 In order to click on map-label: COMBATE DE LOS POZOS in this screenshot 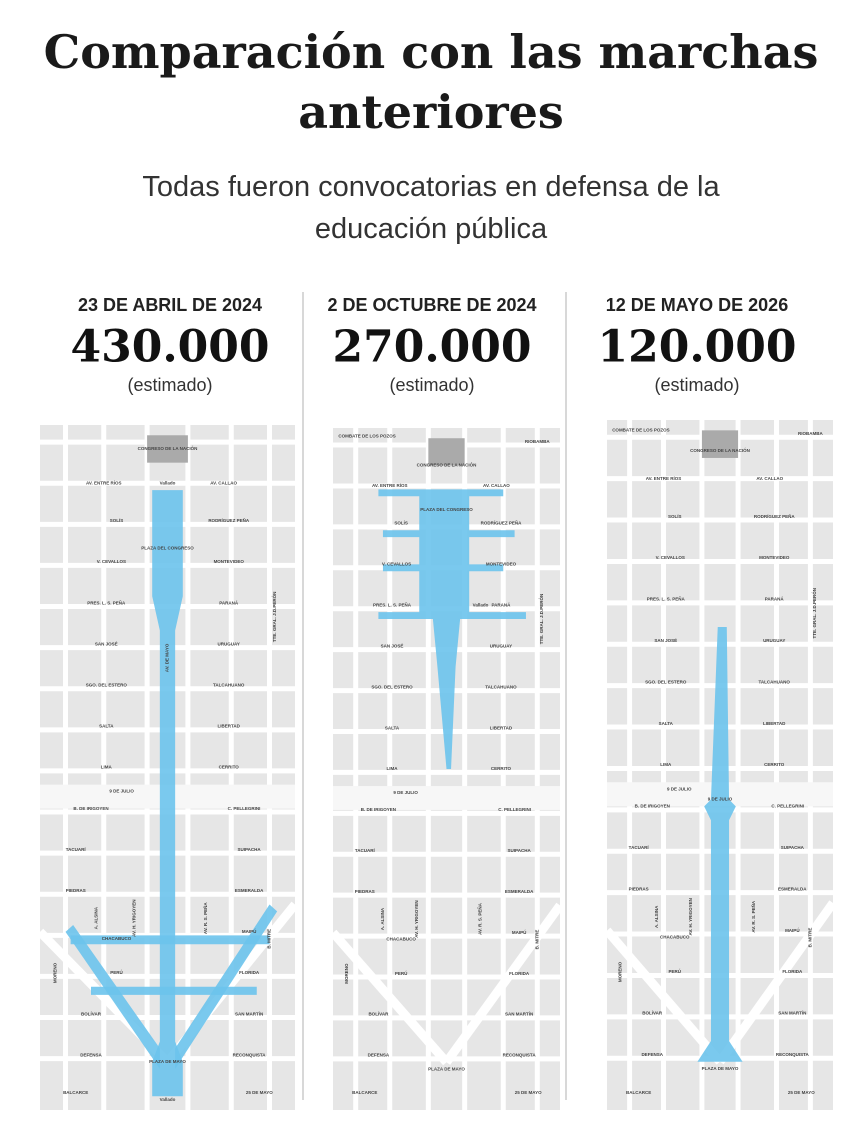, I will do `click(640, 430)`.